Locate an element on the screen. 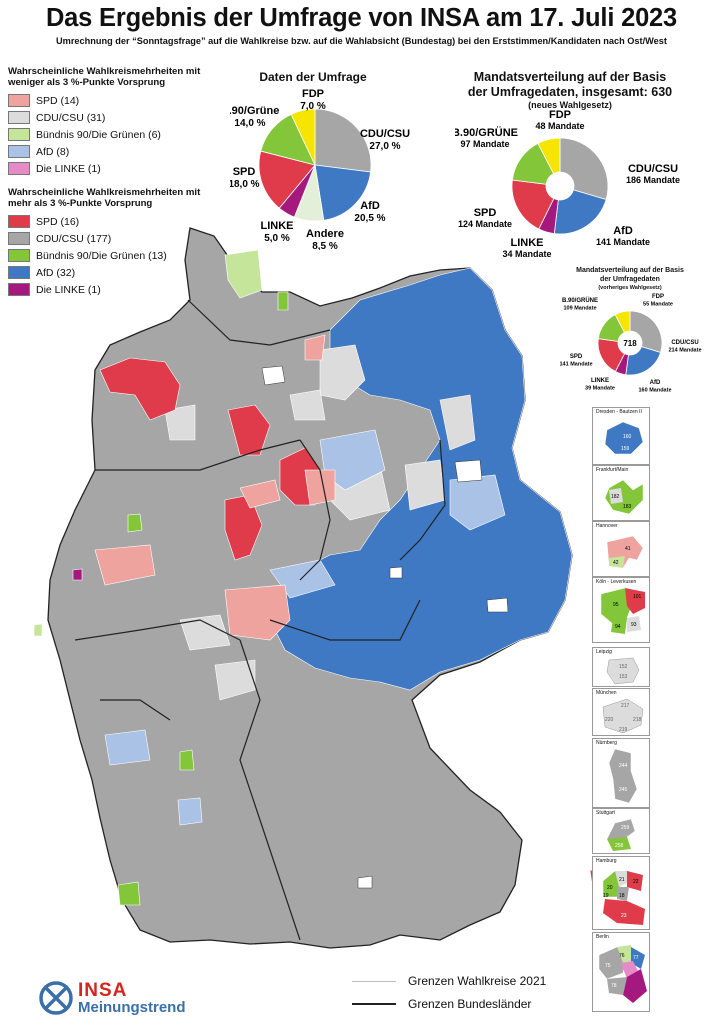  legend-label: Die LINKE (1) is located at coordinates (68, 168).